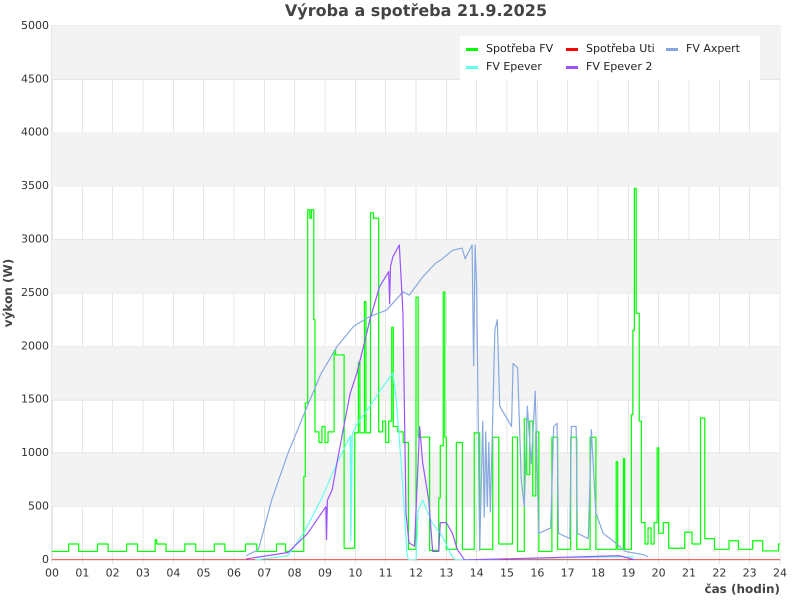 This screenshot has height=600, width=800. I want to click on y-tick-label: 3500, so click(35, 185).